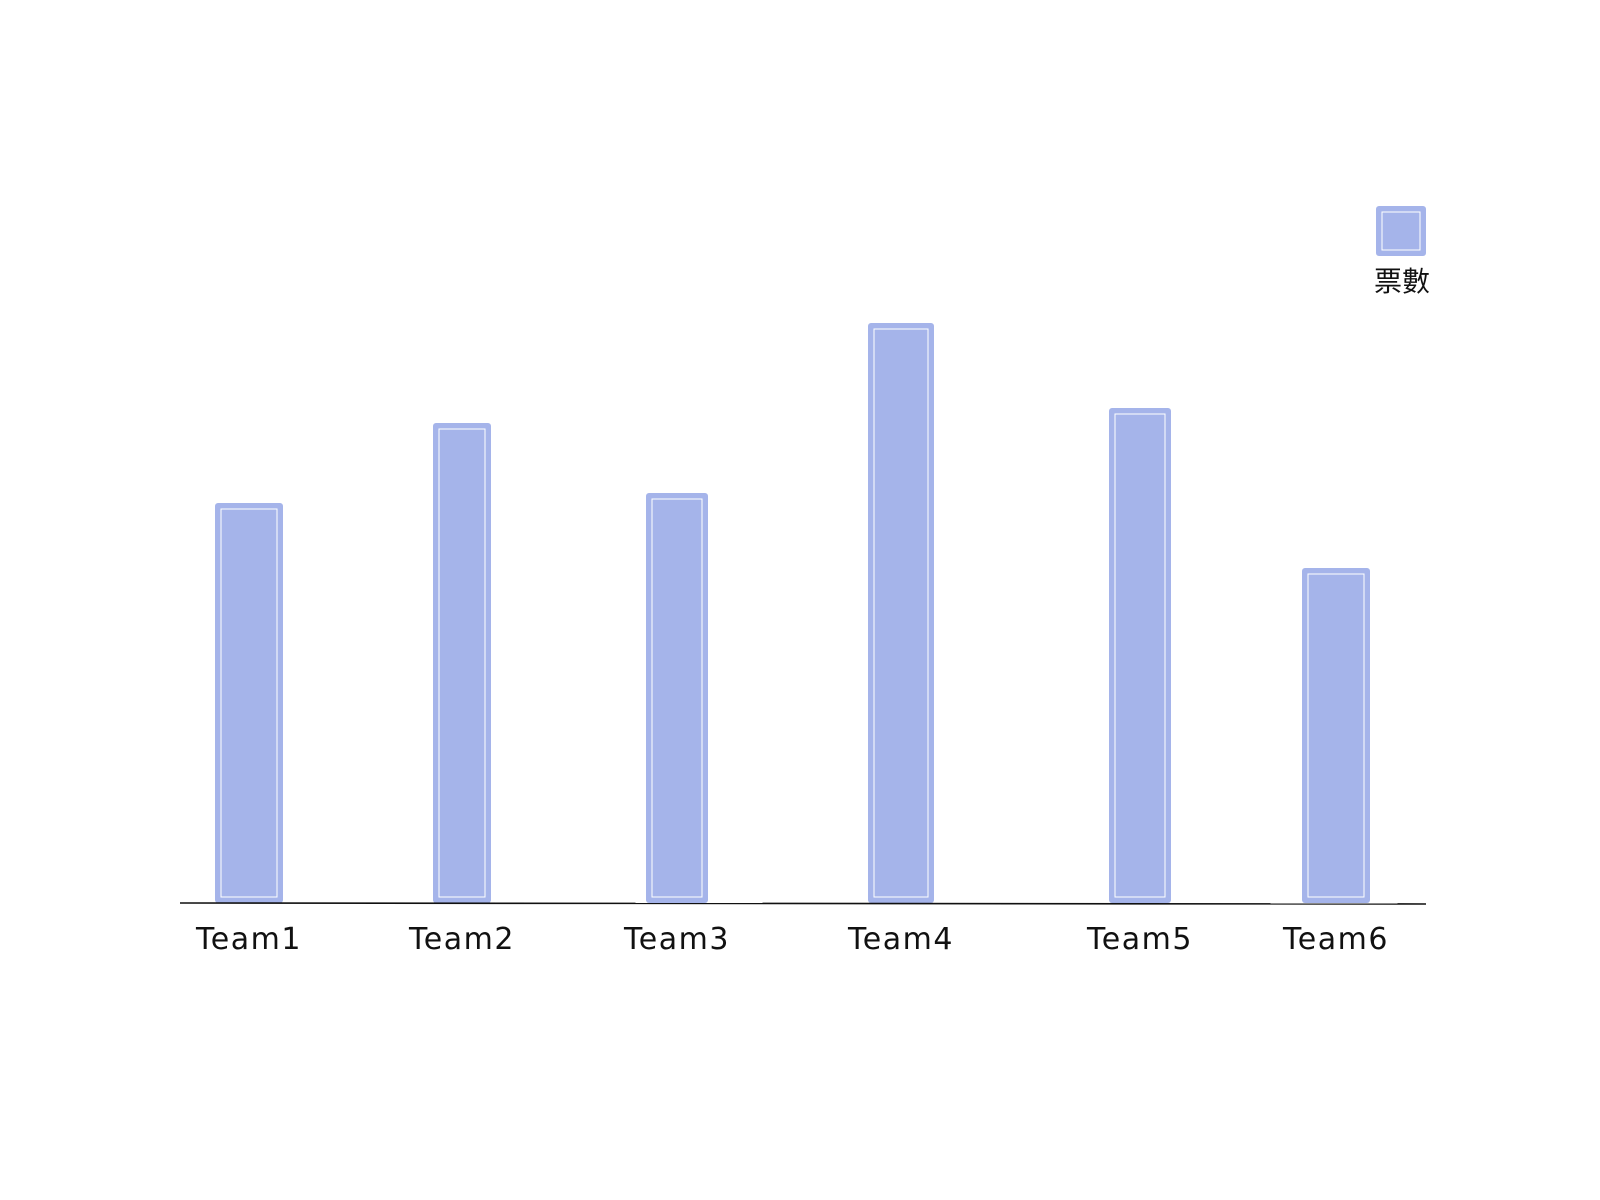 This screenshot has height=1200, width=1600. I want to click on x-tick-label-team5: Team5, so click(1139, 939).